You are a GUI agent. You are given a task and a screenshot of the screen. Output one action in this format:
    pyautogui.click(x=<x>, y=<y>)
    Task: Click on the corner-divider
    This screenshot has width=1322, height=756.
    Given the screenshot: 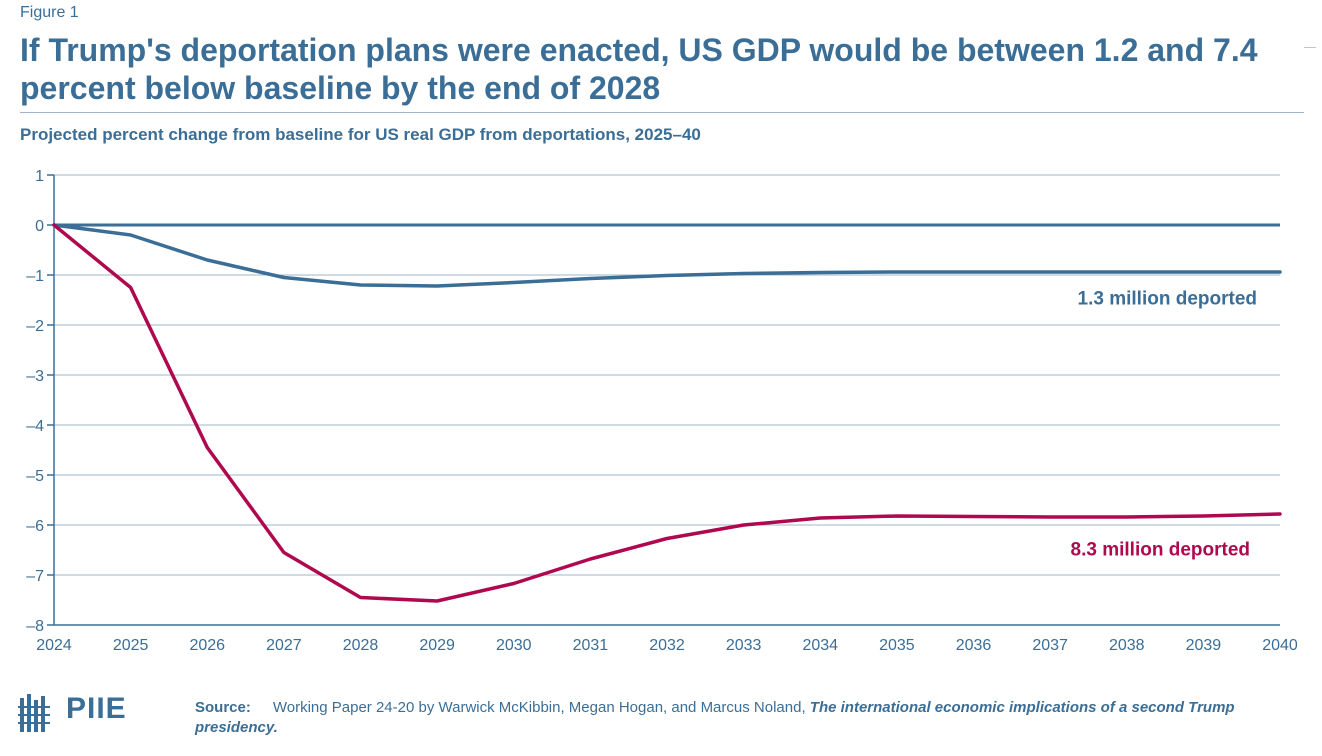 What is the action you would take?
    pyautogui.click(x=1310, y=47)
    